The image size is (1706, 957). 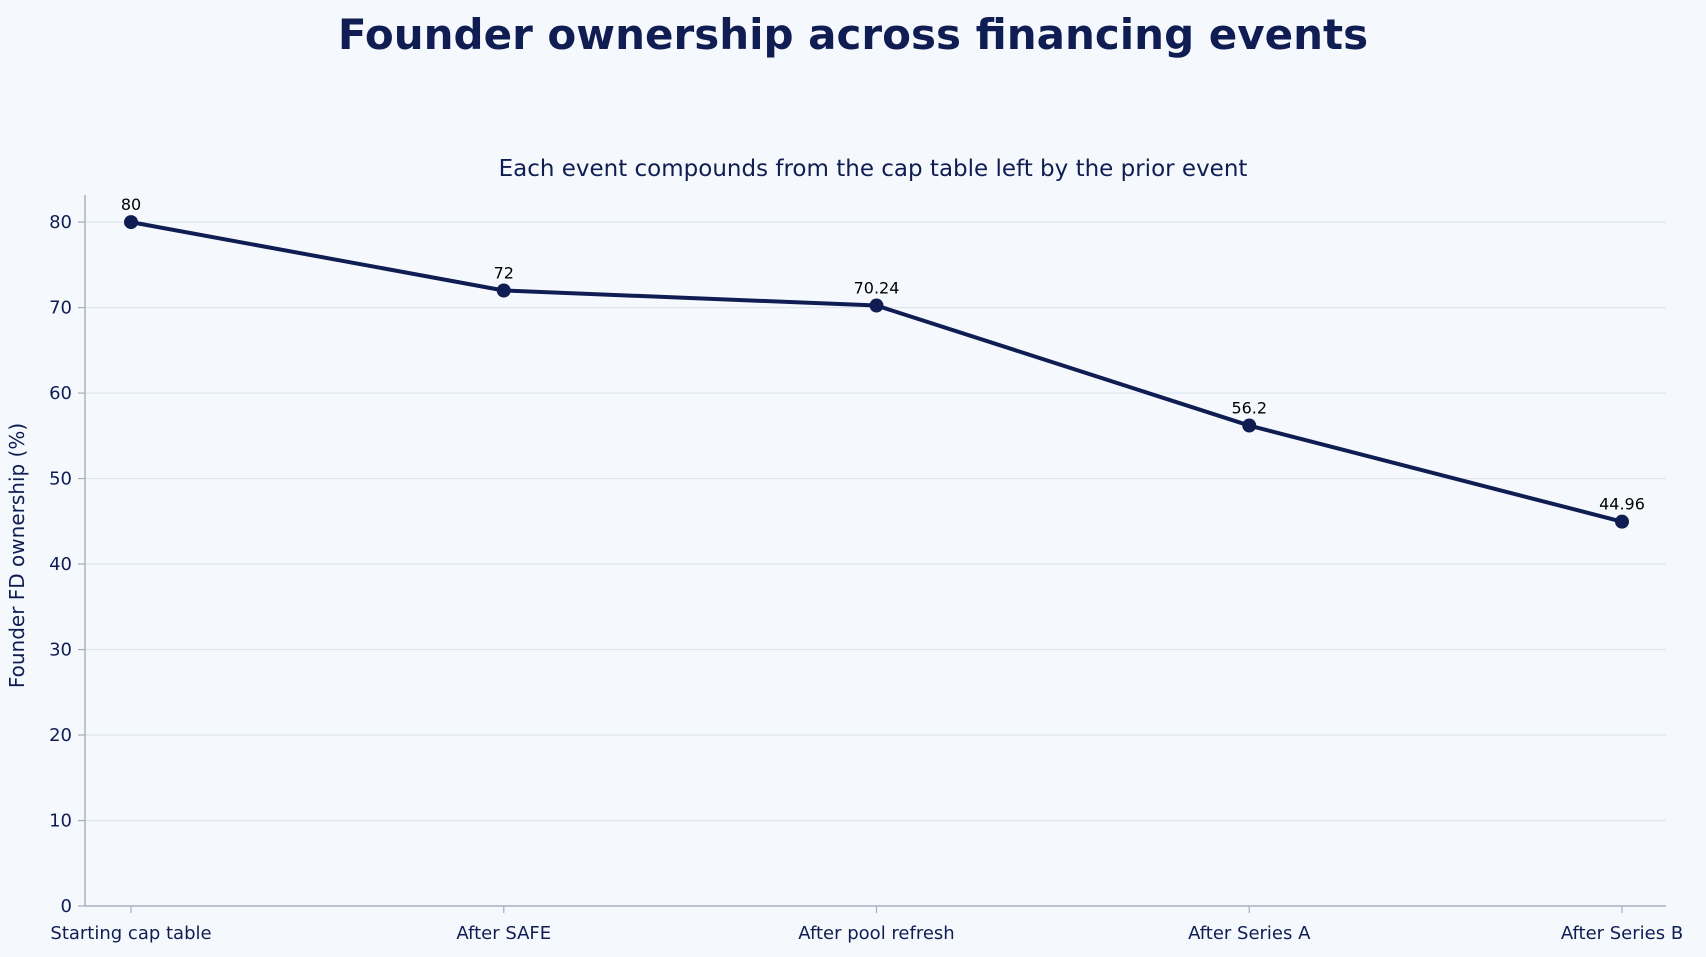 I want to click on y-tick-label: 40, so click(x=60, y=564).